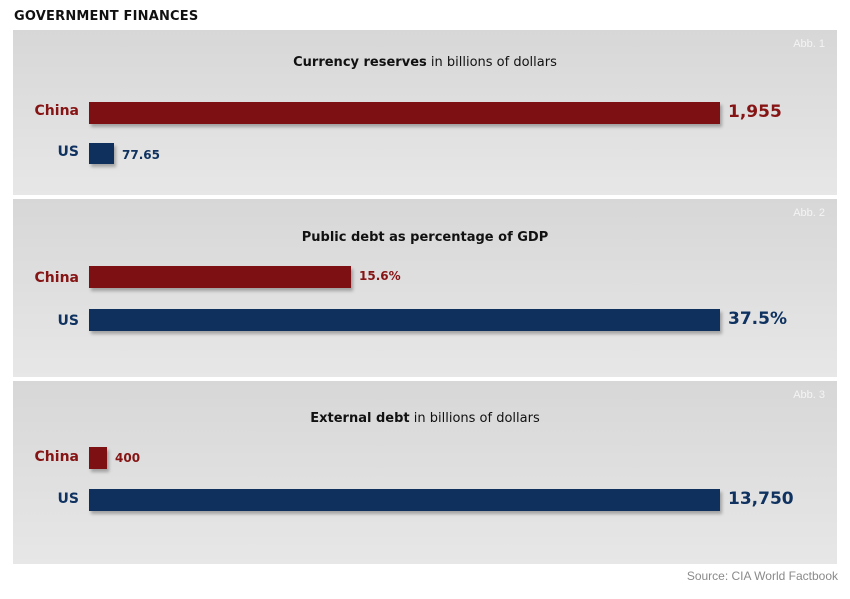  What do you see at coordinates (762, 576) in the screenshot?
I see `source-note: Source: CIA World Factbook` at bounding box center [762, 576].